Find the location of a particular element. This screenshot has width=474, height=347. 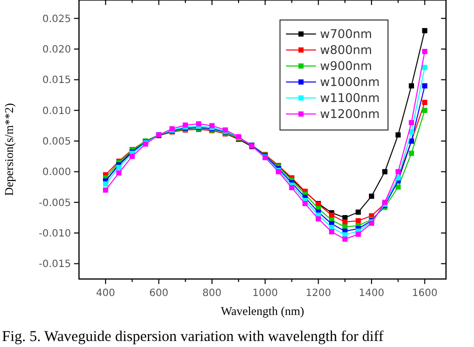

caption: Fig. 5. Waveguide dispersion variation with wavelength for diff is located at coordinates (193, 337).